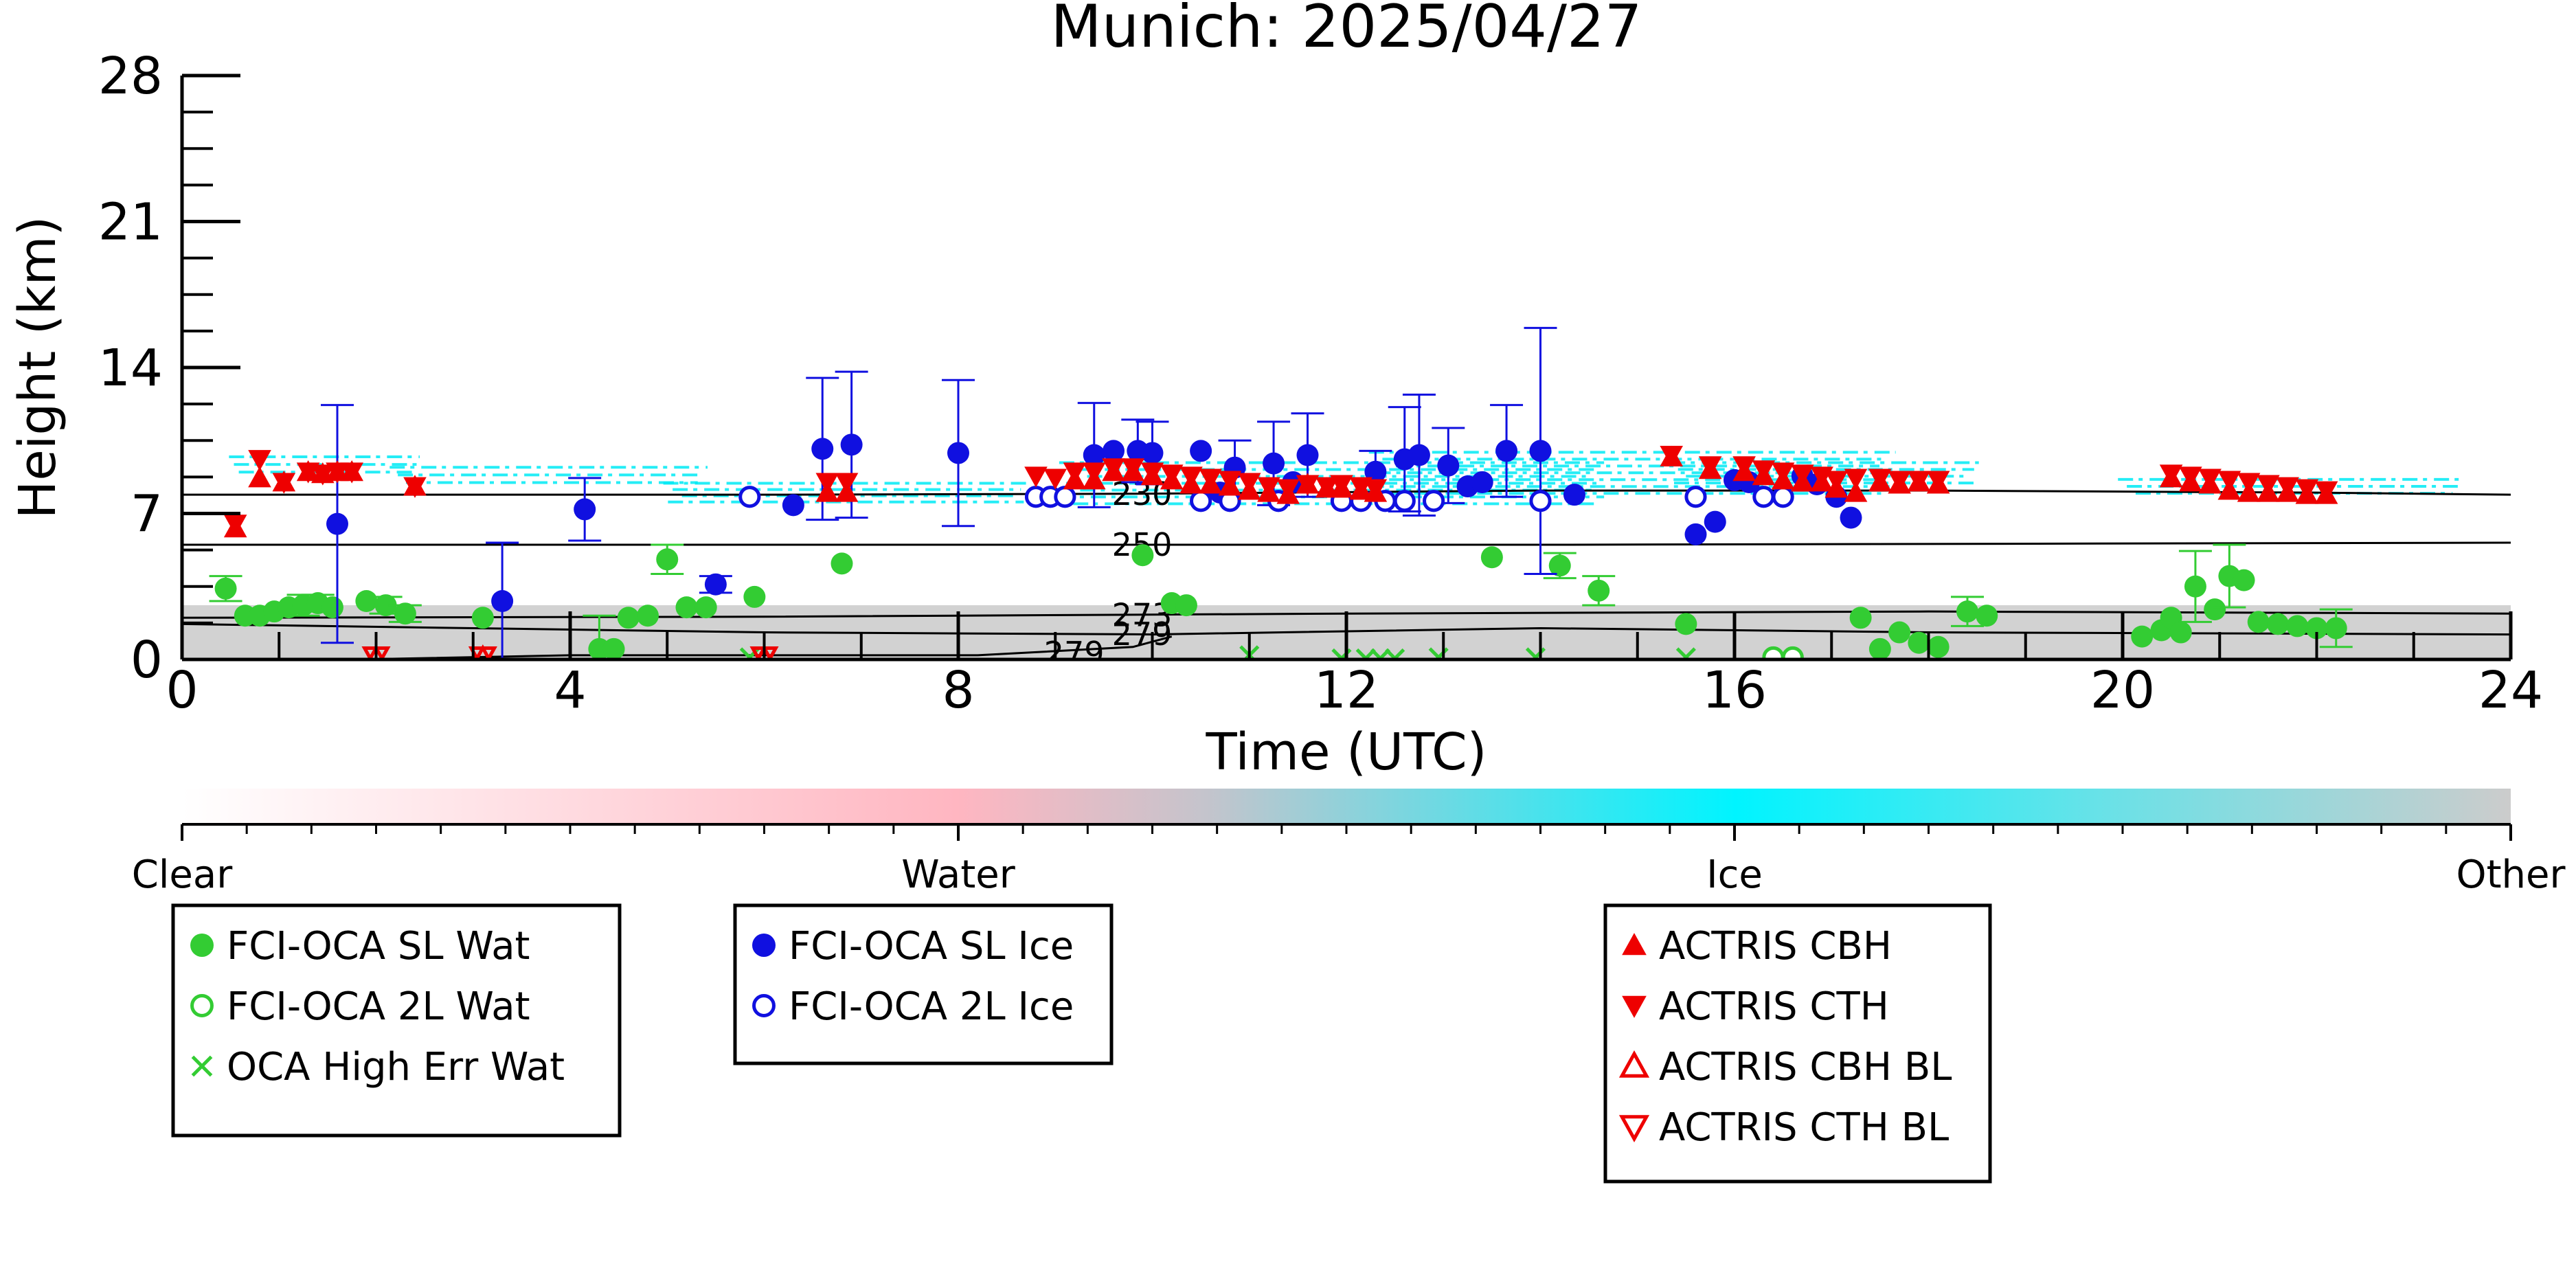 This screenshot has width=2576, height=1288. What do you see at coordinates (1281, 601) in the screenshot?
I see `series-fci-oca-sl-wat` at bounding box center [1281, 601].